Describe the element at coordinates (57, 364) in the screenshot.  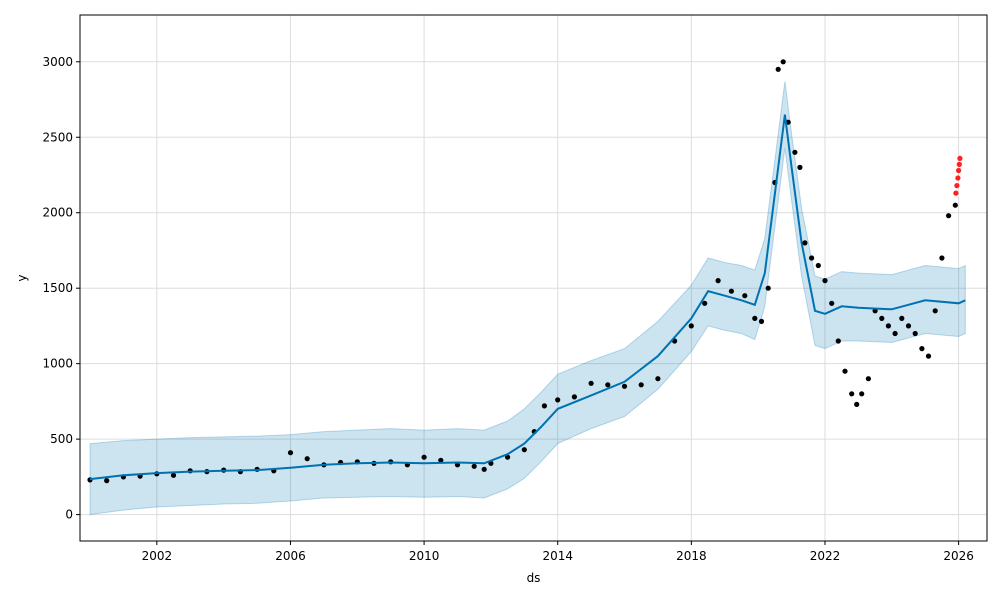
I see `y-tick-label: 1000` at that location.